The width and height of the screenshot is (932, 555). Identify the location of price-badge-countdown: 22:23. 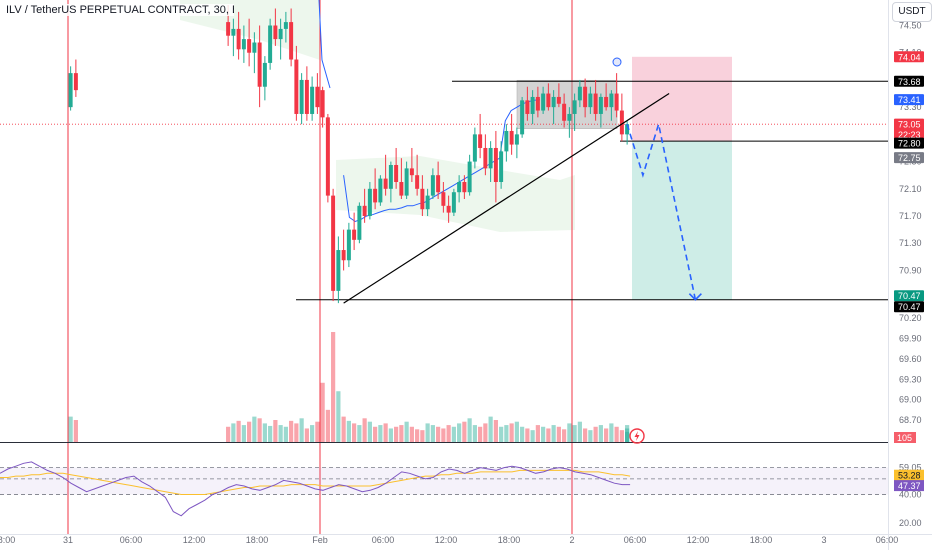
(909, 135).